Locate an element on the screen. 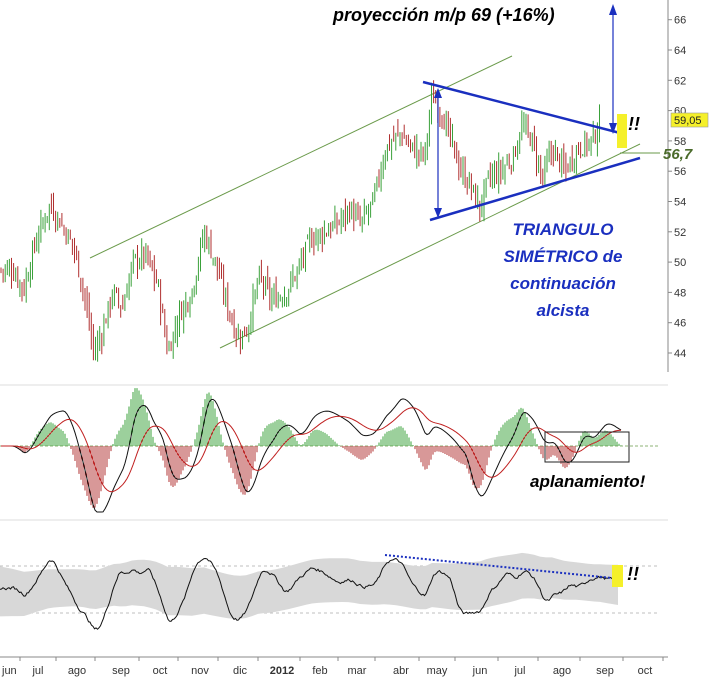 The image size is (714, 678). y-tick-label: 54 is located at coordinates (680, 203).